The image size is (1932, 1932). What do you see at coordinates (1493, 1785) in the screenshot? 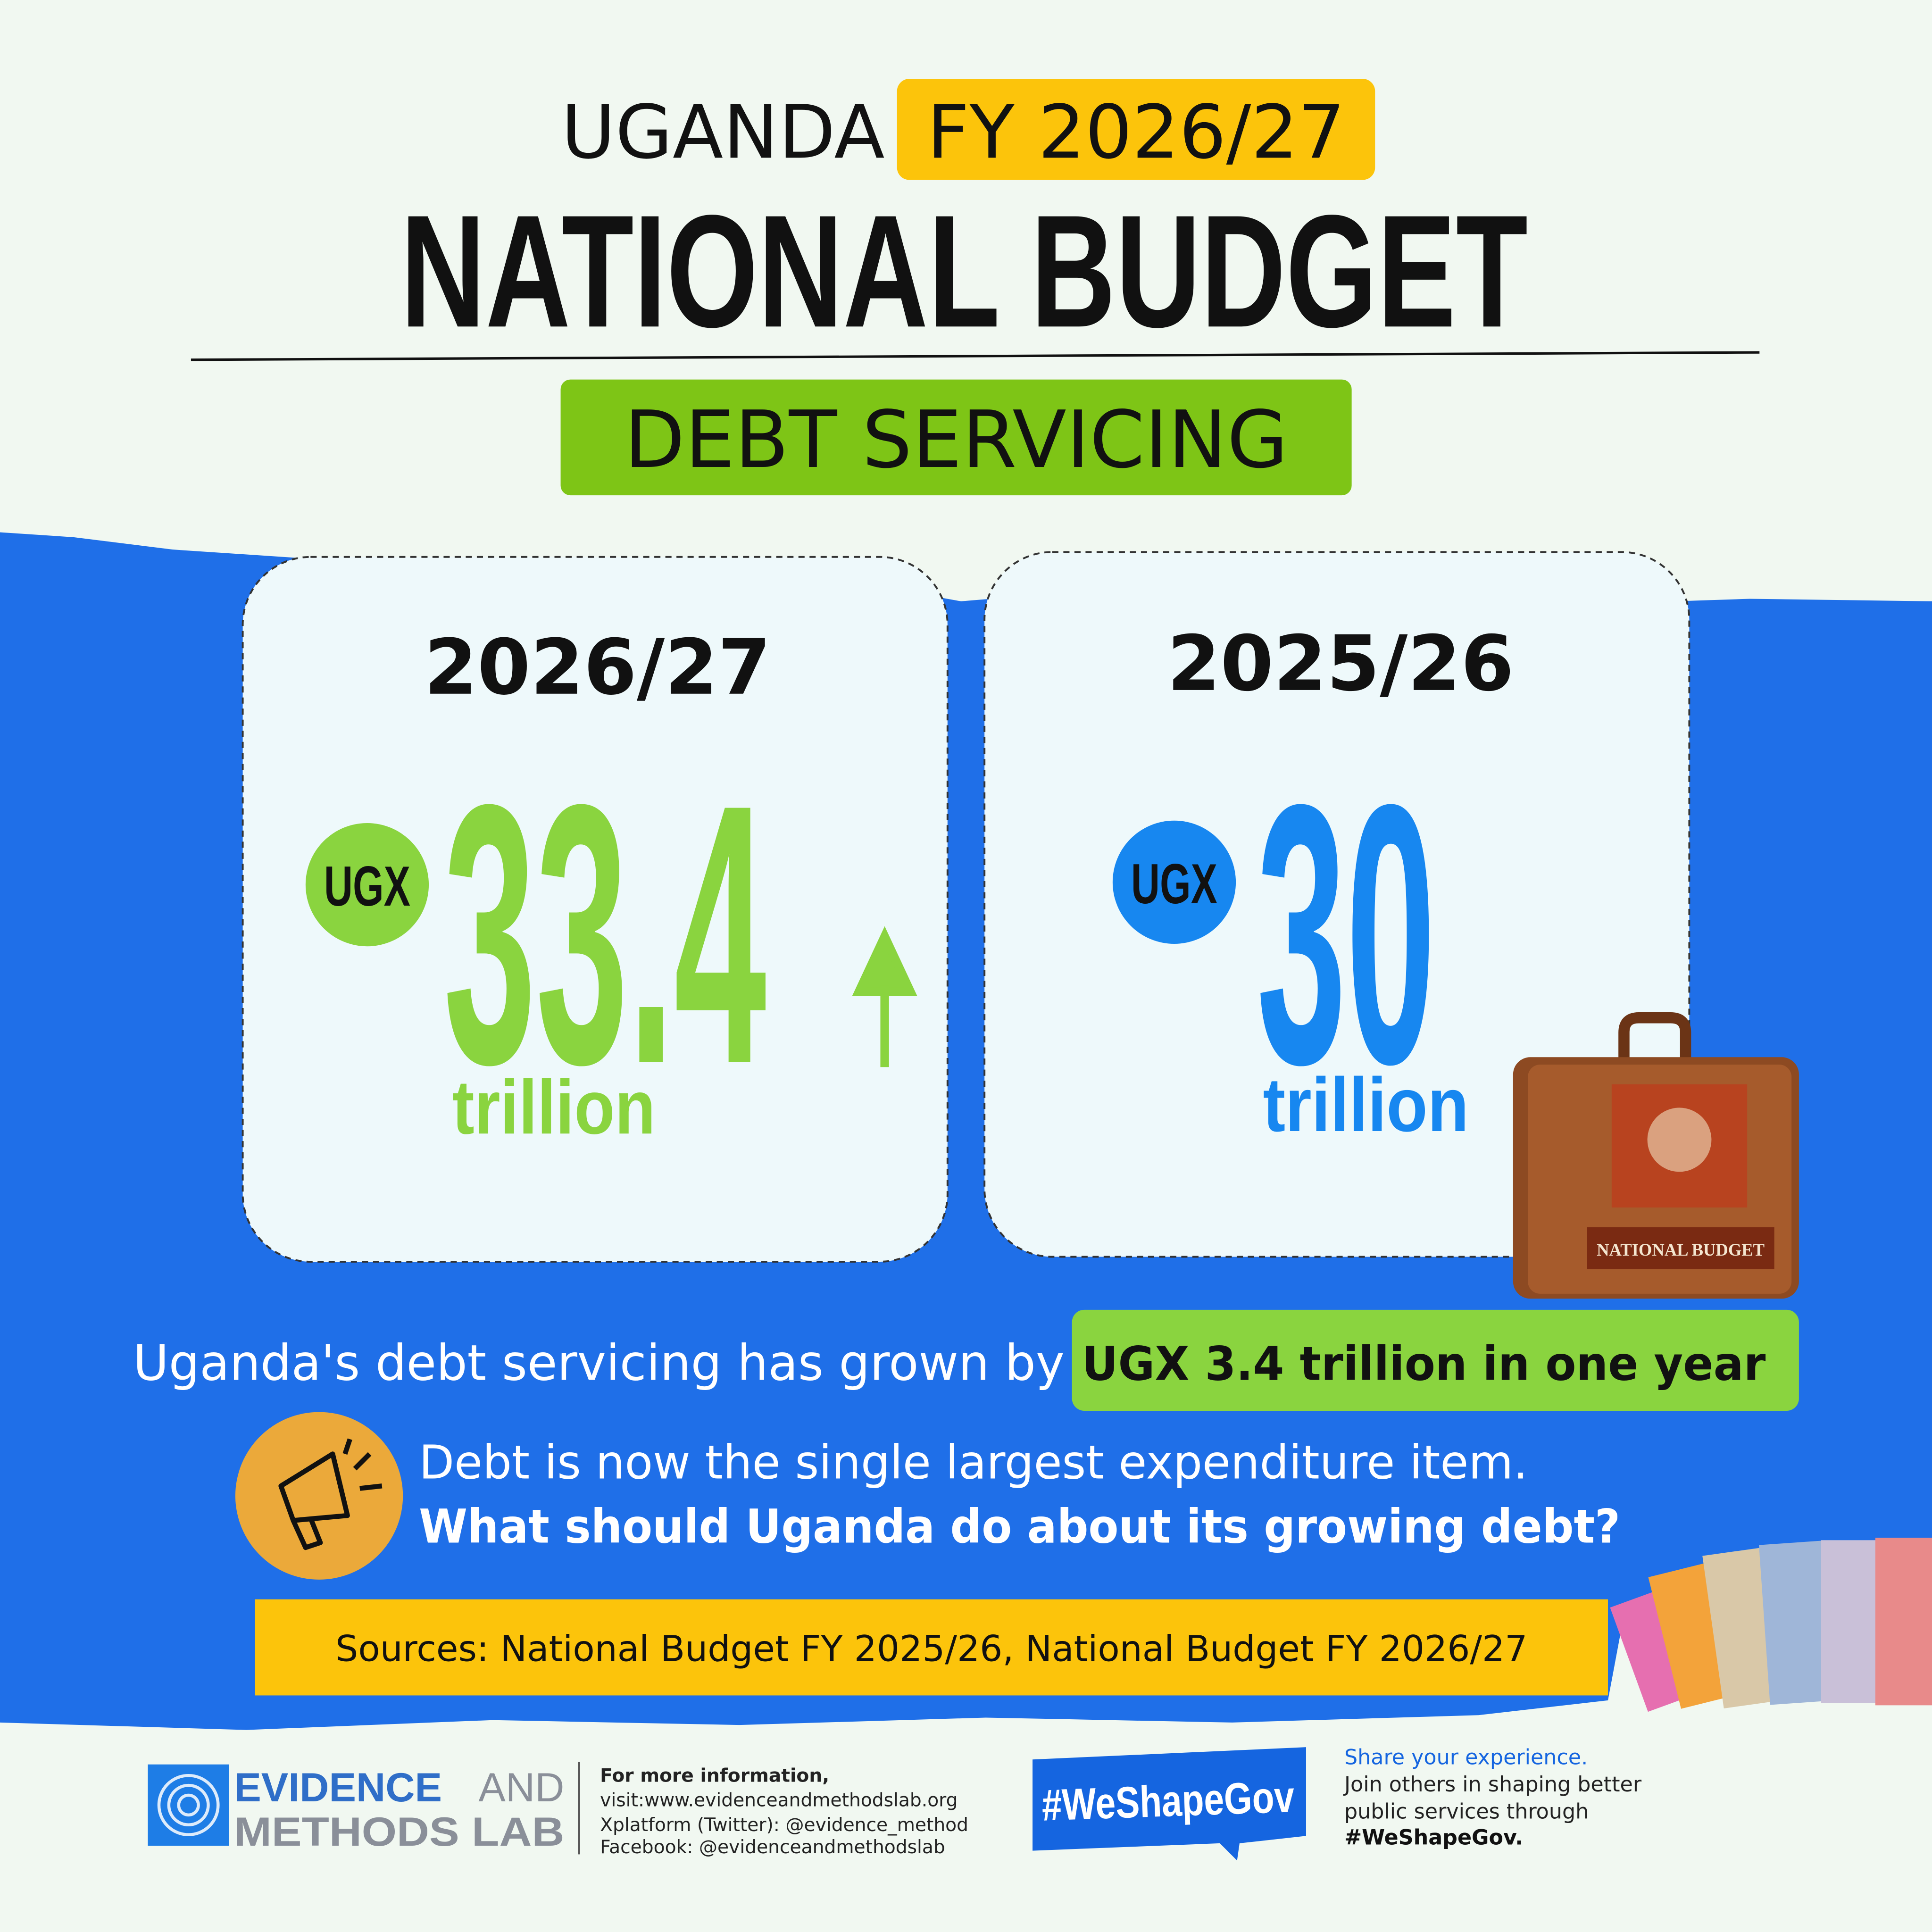
I see `share-line: Join others in shaping better` at bounding box center [1493, 1785].